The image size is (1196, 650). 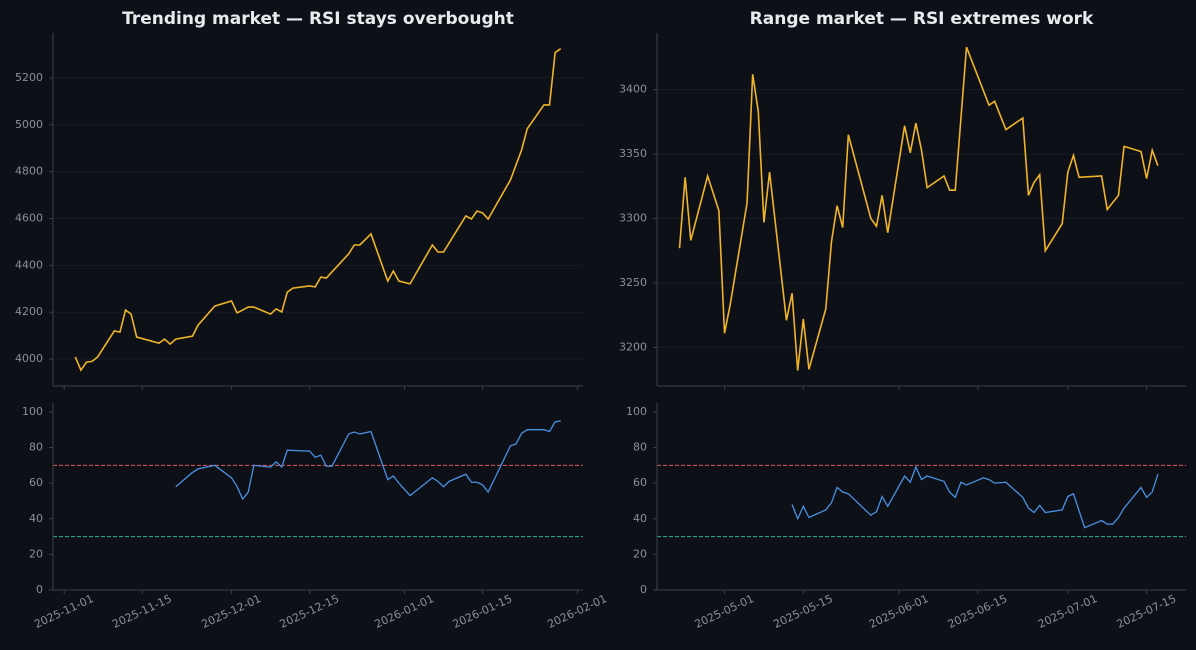 I want to click on y-tick-label: 3350, so click(x=633, y=153).